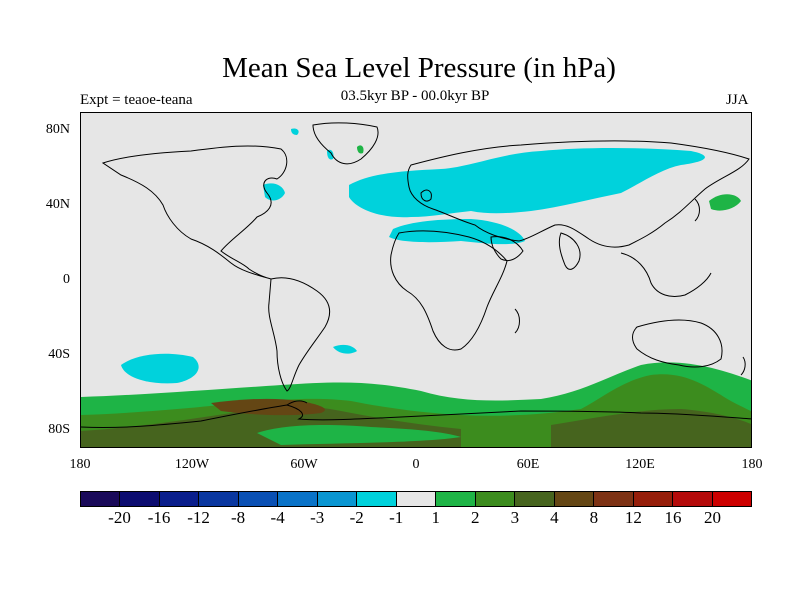 The image size is (800, 600). What do you see at coordinates (712, 517) in the screenshot?
I see `colorbar-label: 20` at bounding box center [712, 517].